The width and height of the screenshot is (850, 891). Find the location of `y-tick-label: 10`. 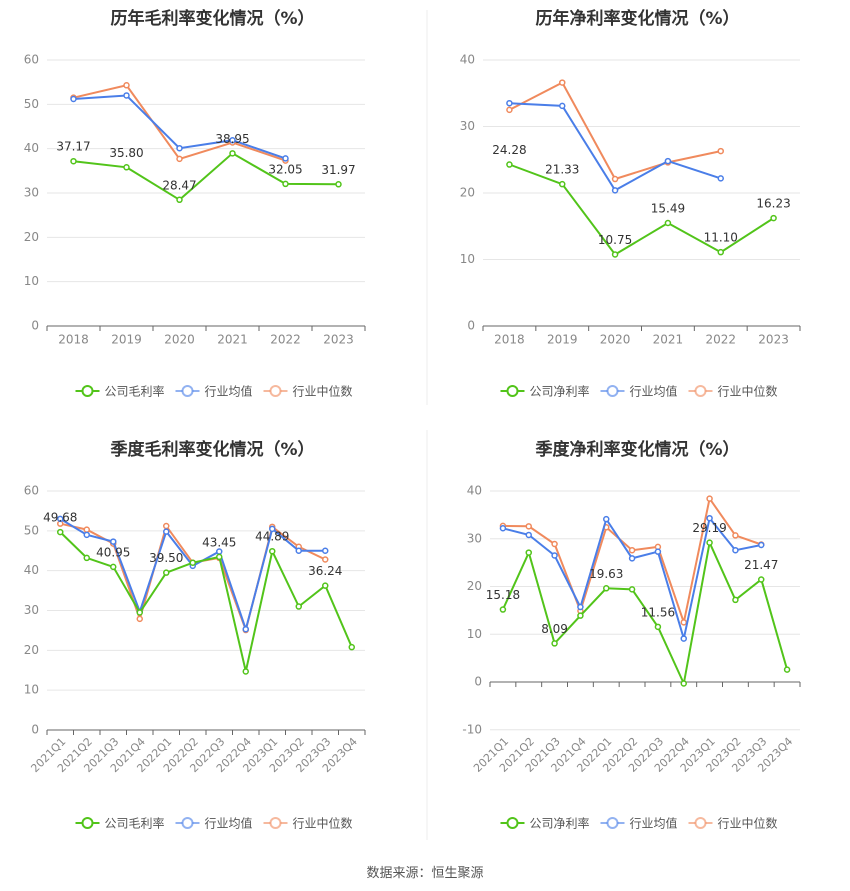

y-tick-label: 10 is located at coordinates (31, 690).